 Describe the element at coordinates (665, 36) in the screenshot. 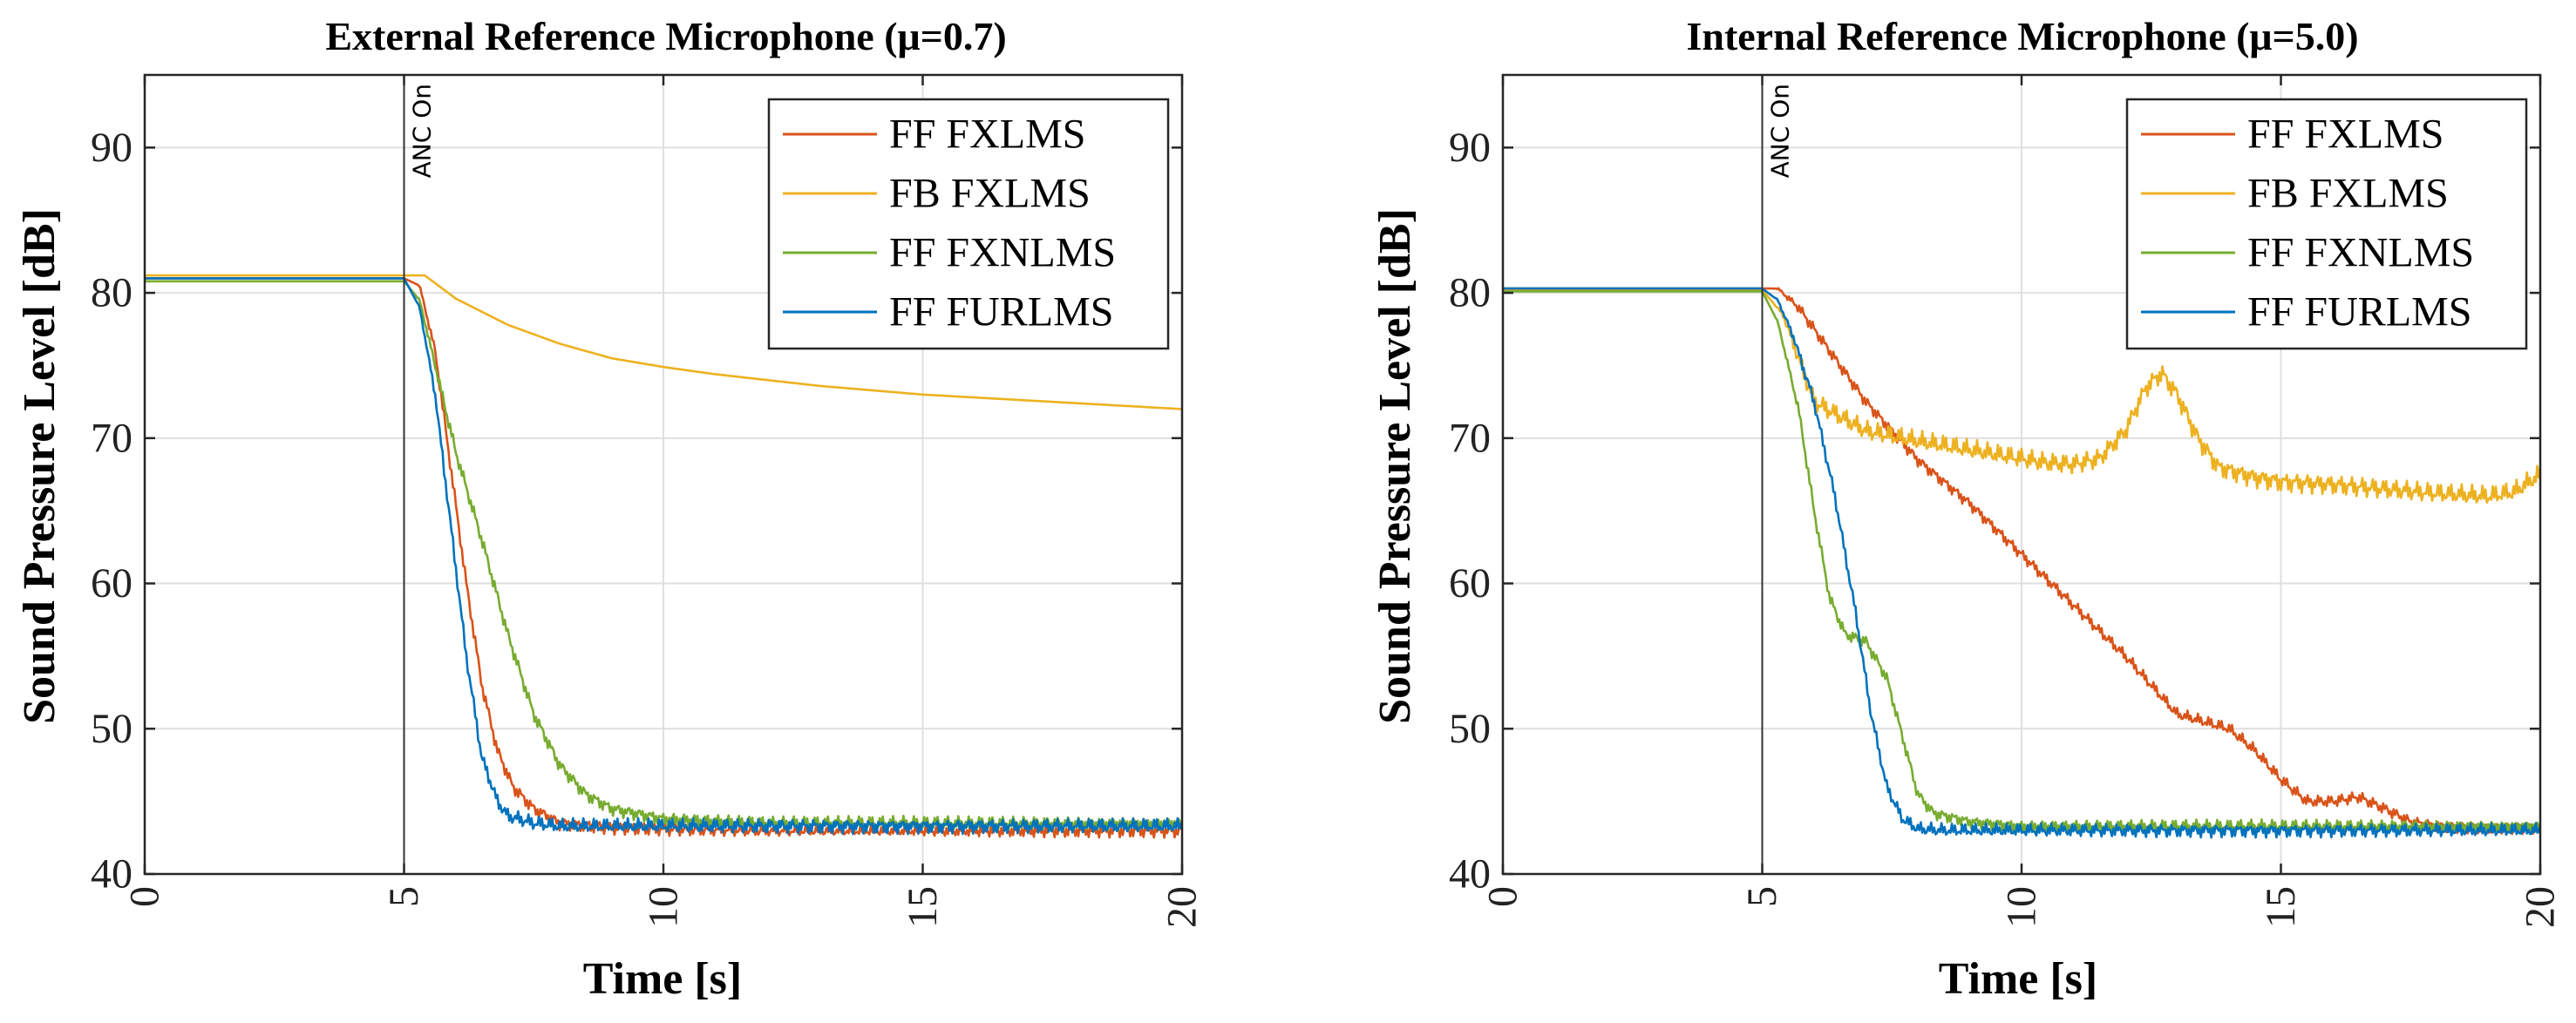

I see `chart-title: External Reference Microphone (μ=0.7)` at that location.